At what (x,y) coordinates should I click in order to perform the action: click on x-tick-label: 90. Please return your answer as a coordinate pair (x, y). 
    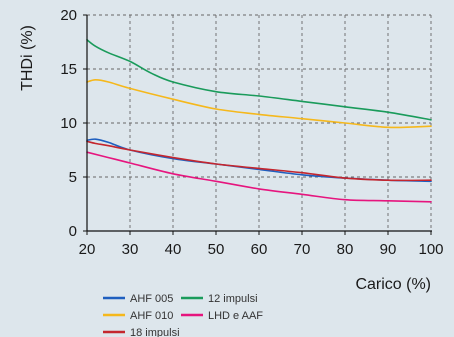
    Looking at the image, I should click on (388, 249).